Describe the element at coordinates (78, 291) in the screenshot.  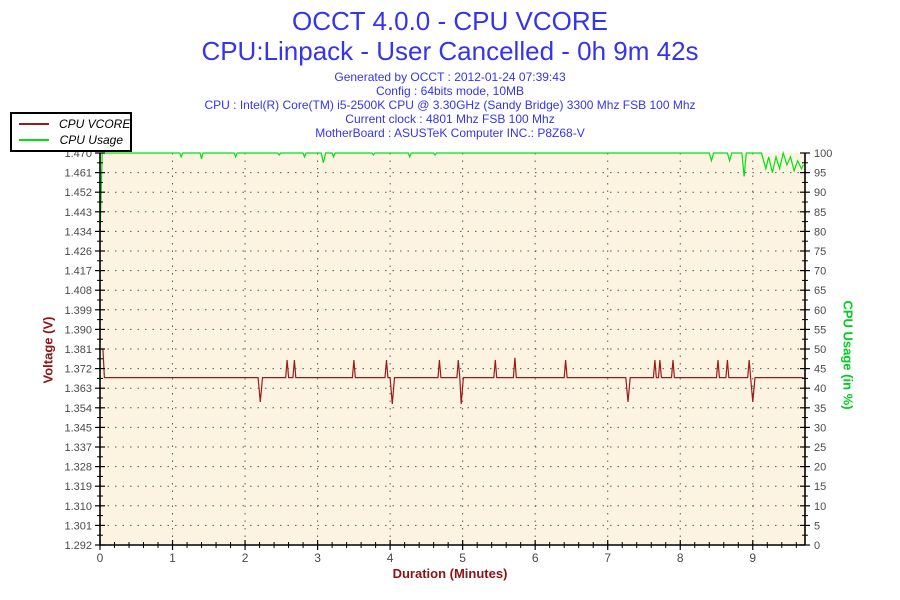
I see `svg-text: 1.408` at that location.